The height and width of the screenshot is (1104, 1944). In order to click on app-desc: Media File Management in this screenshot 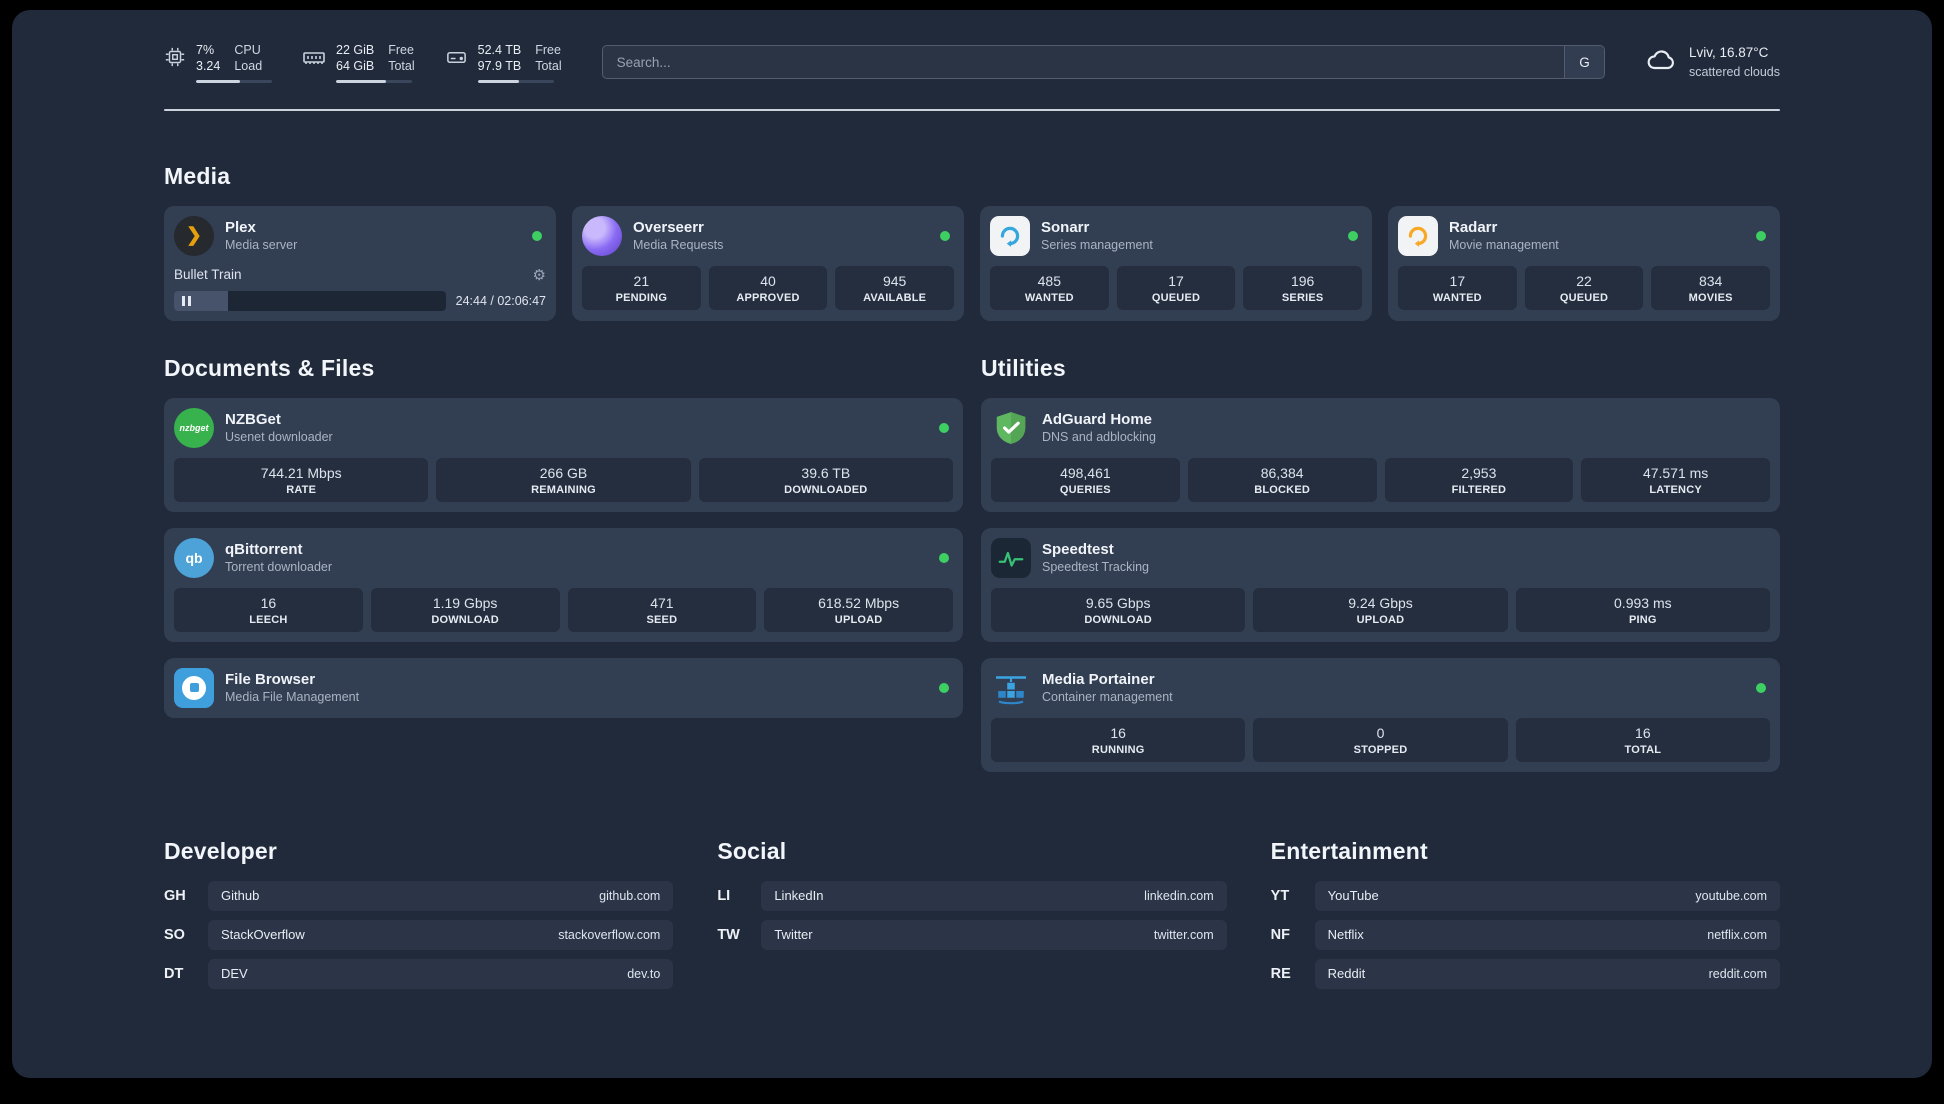, I will do `click(292, 697)`.